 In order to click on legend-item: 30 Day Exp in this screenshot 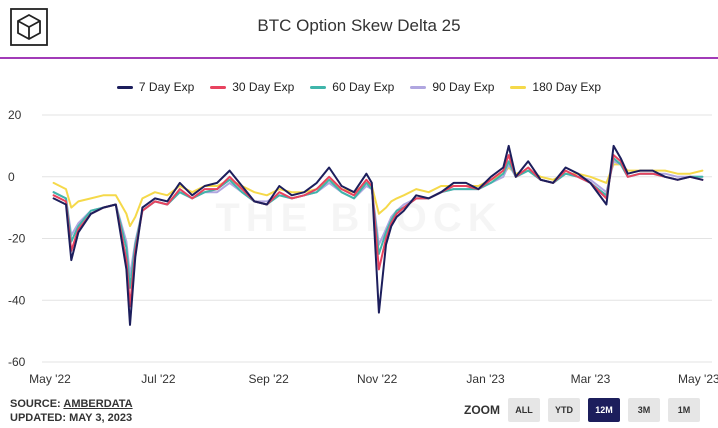, I will do `click(252, 87)`.